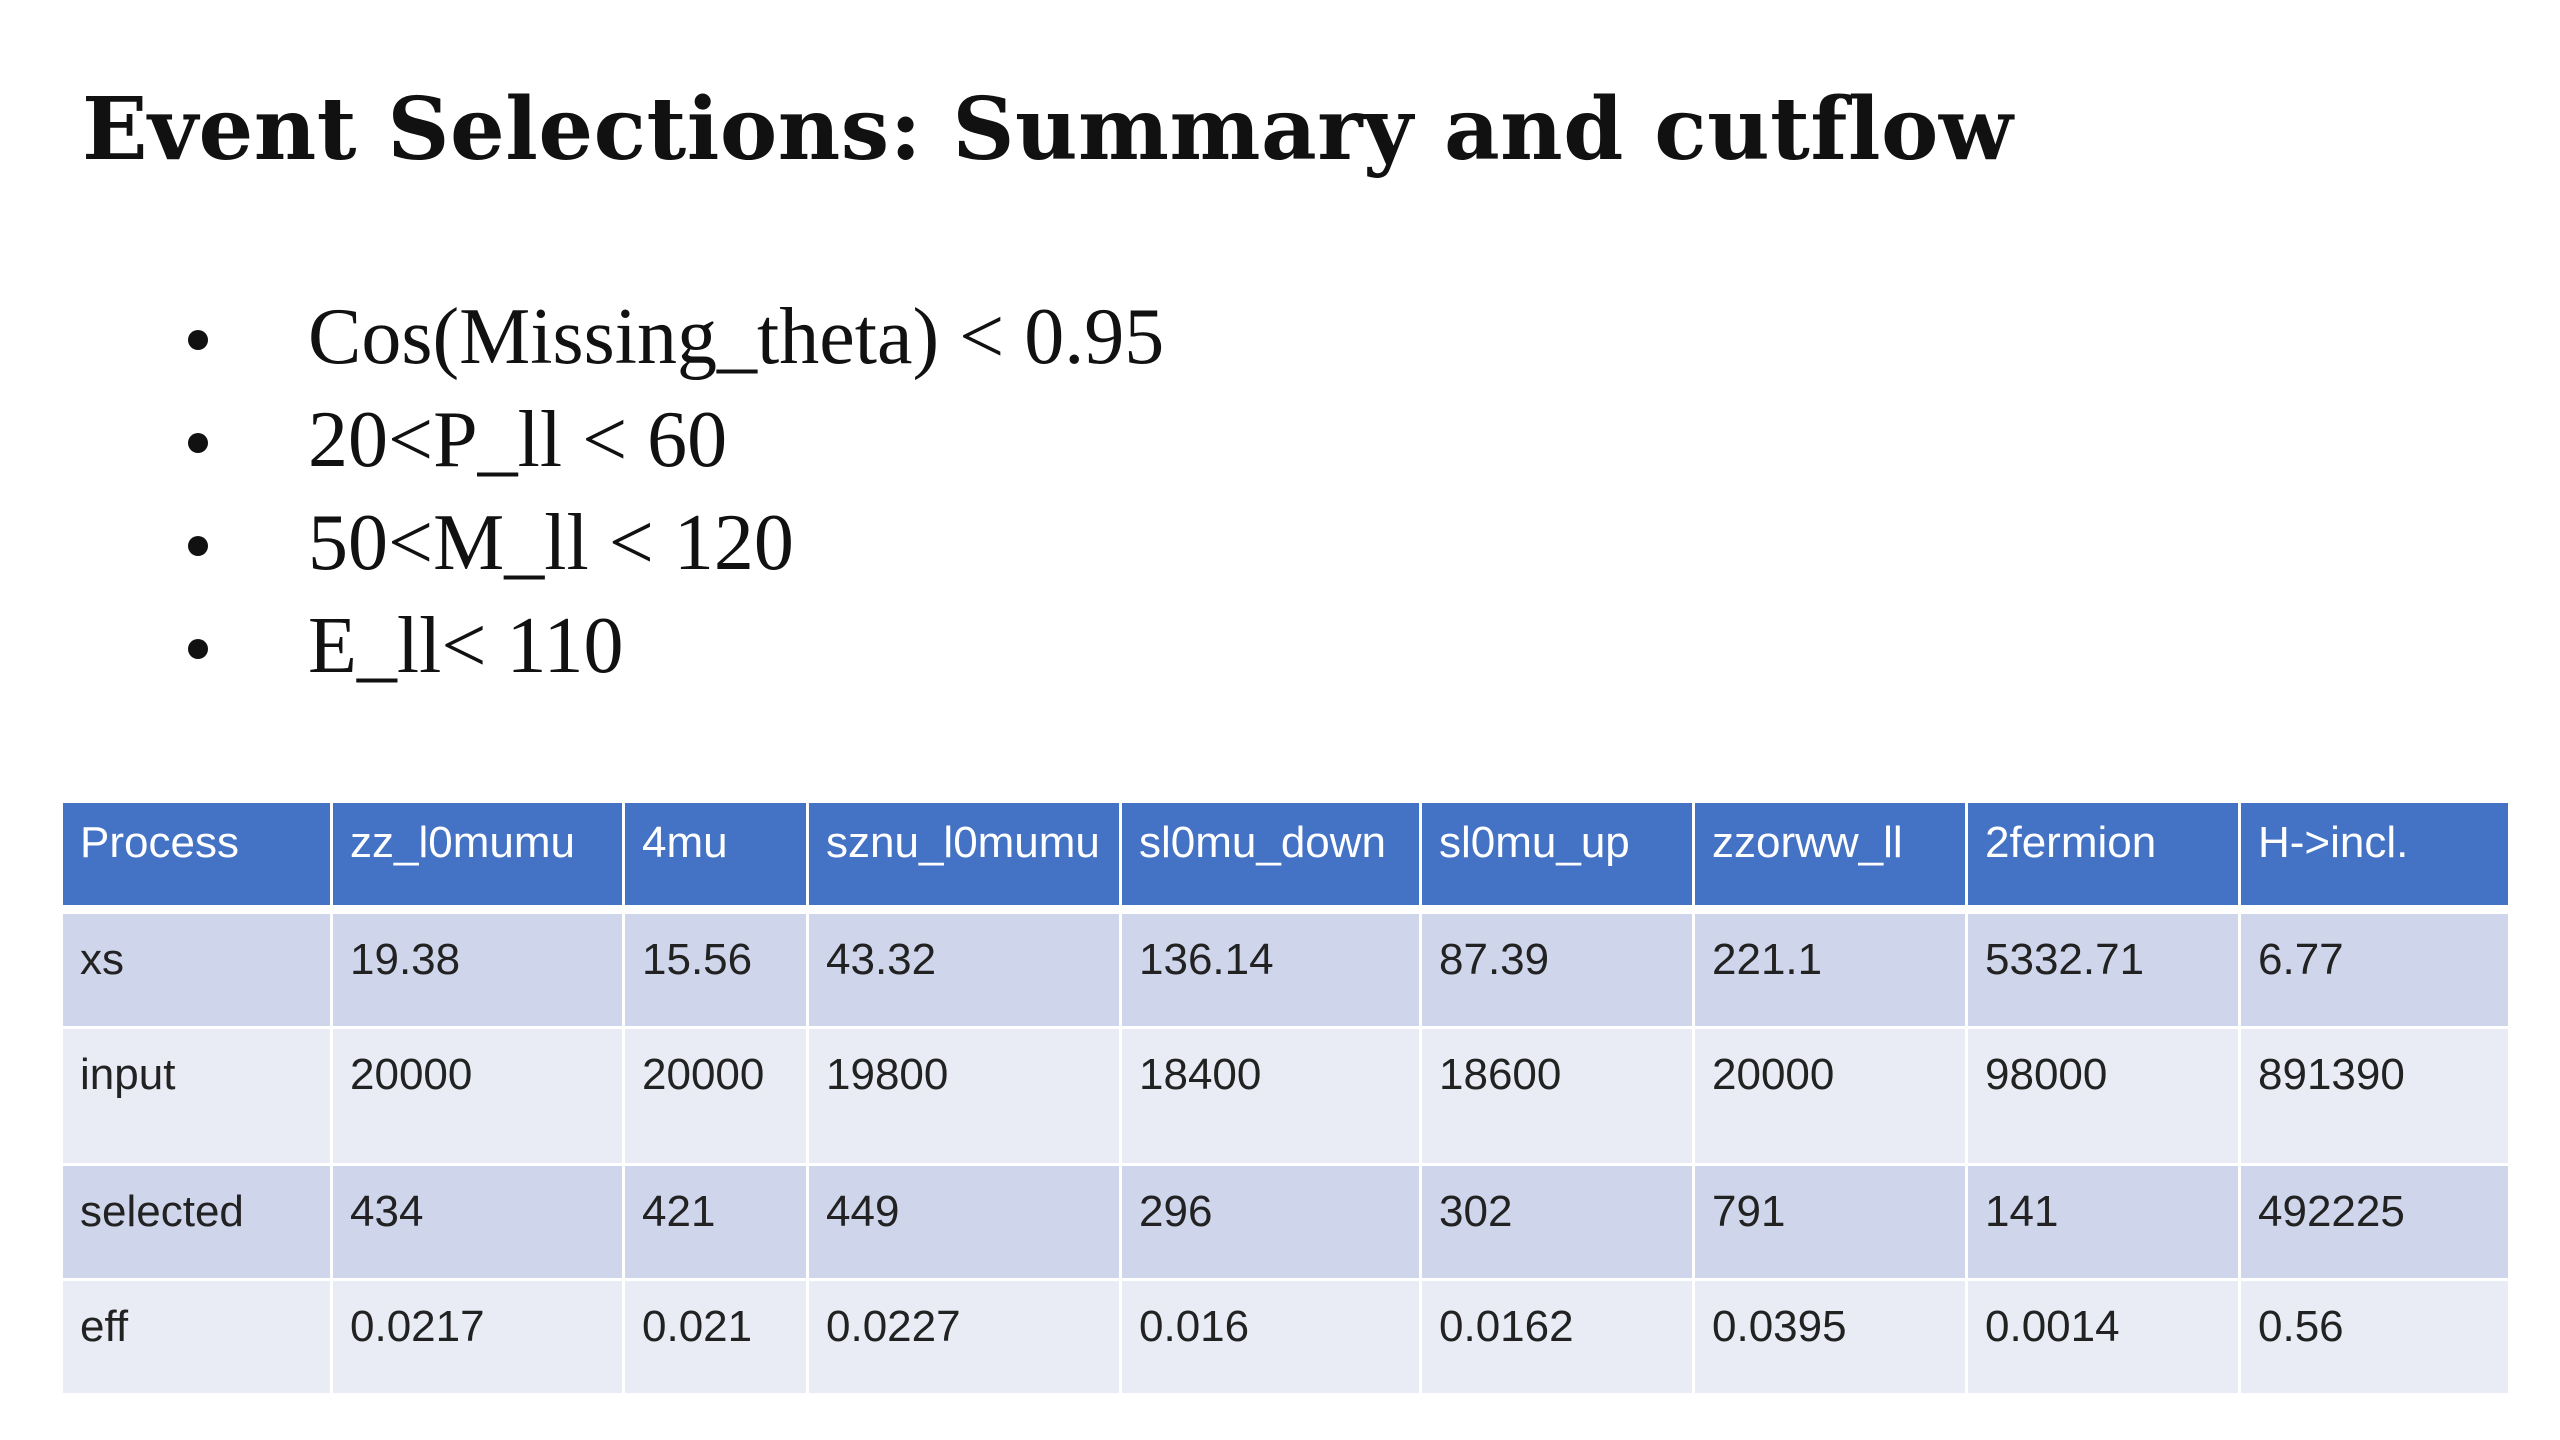 This screenshot has height=1440, width=2560. What do you see at coordinates (1830, 1337) in the screenshot?
I see `table-cell: 0.0395` at bounding box center [1830, 1337].